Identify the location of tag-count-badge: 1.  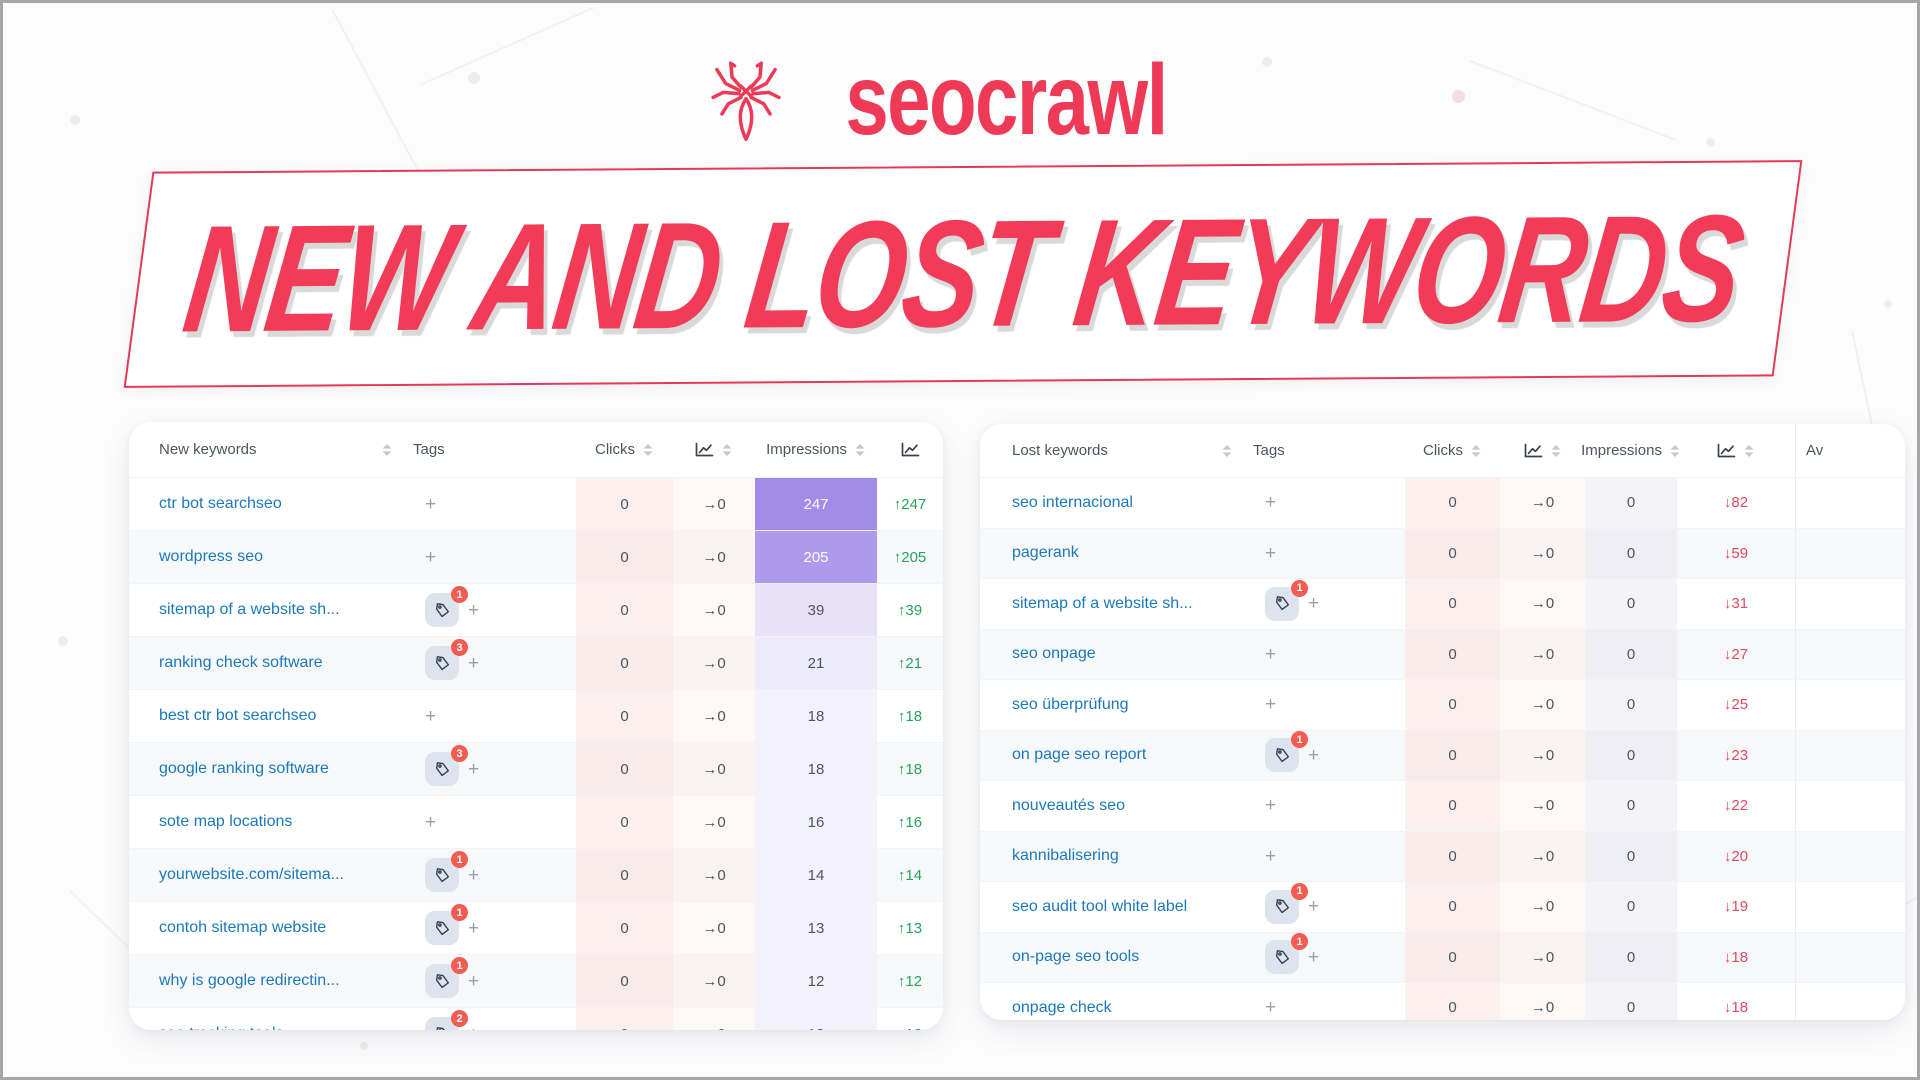
(459, 594).